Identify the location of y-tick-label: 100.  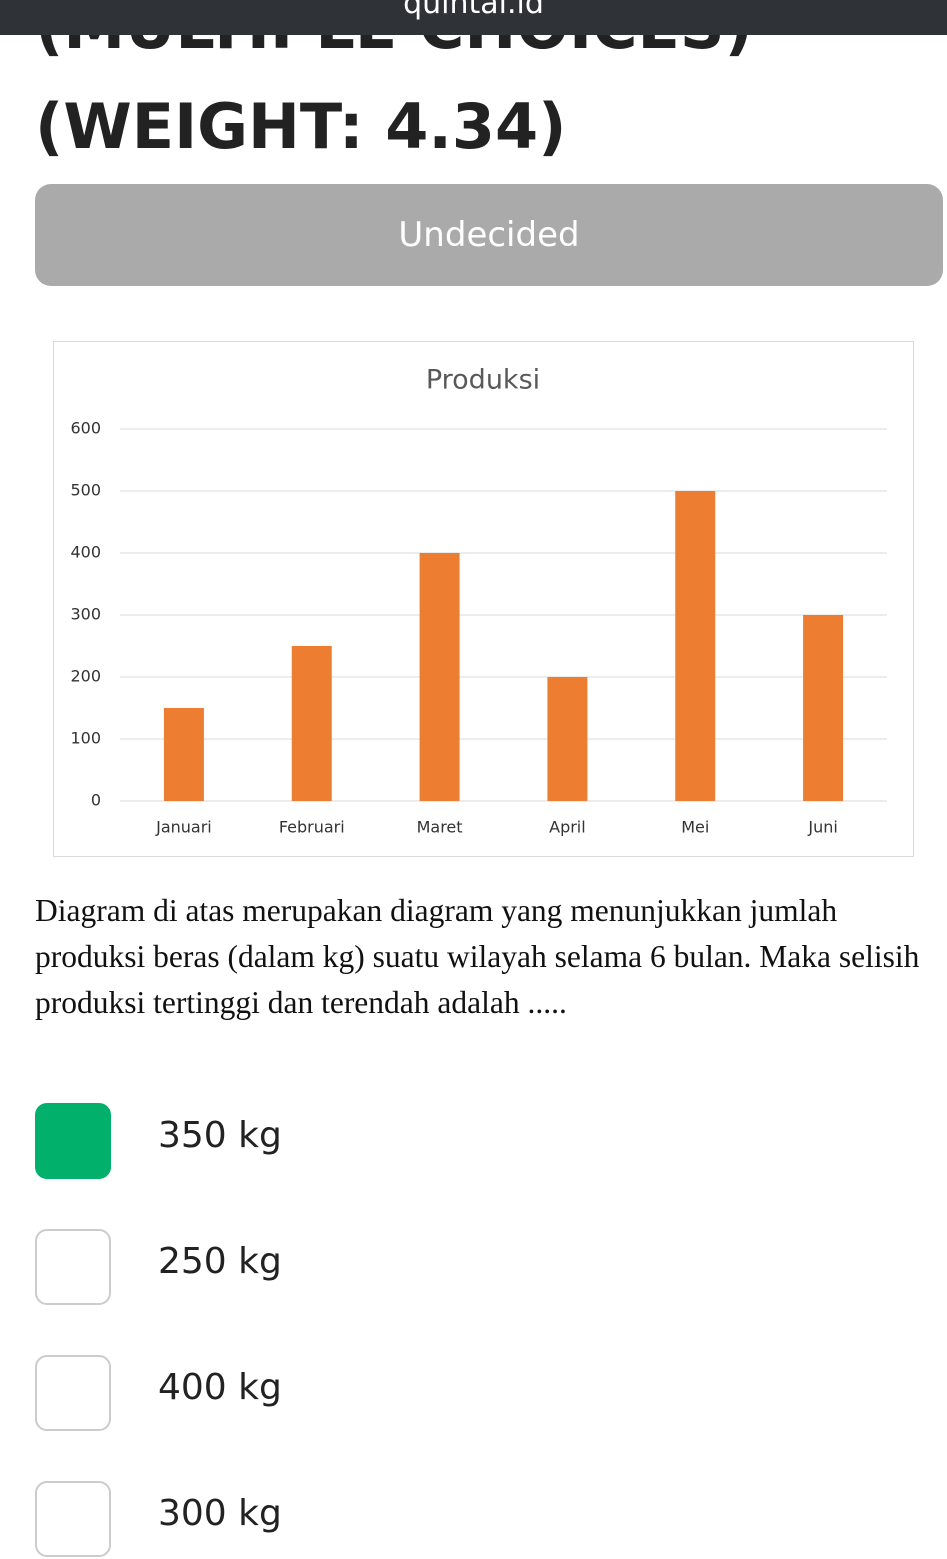
(85, 738).